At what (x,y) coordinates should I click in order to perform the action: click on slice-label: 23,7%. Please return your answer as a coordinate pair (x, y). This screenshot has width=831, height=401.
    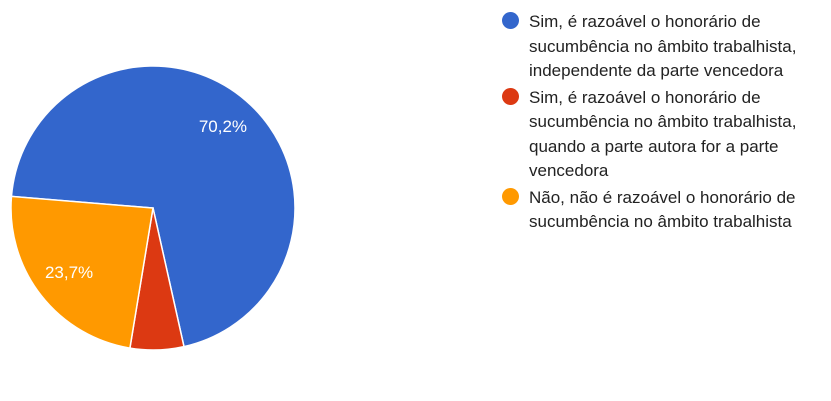
    Looking at the image, I should click on (69, 272).